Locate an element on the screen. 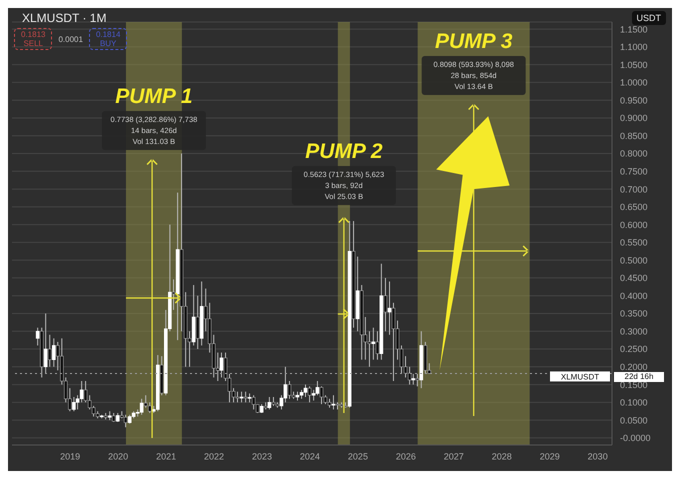 This screenshot has width=680, height=479. x-tick-label: 2029 is located at coordinates (550, 456).